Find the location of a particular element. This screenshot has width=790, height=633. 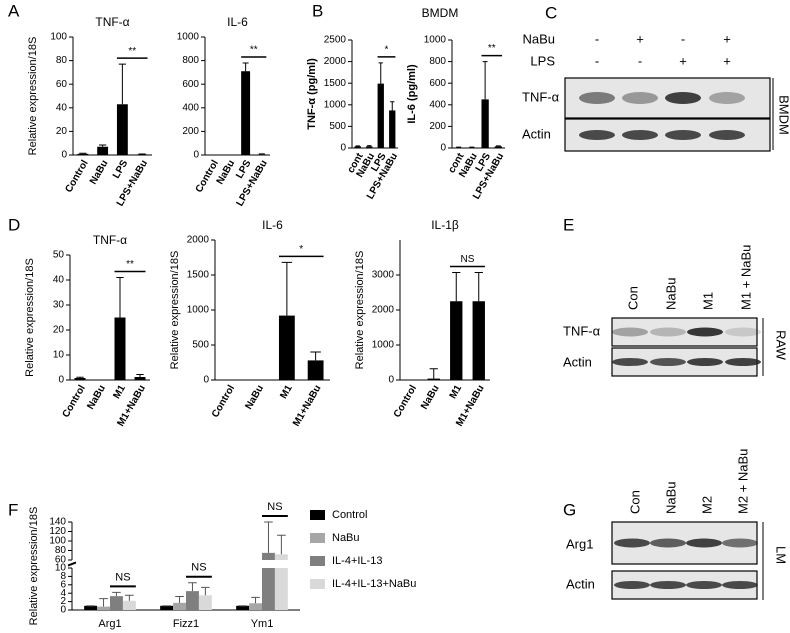

chart-title: TNF-α is located at coordinates (112, 22).